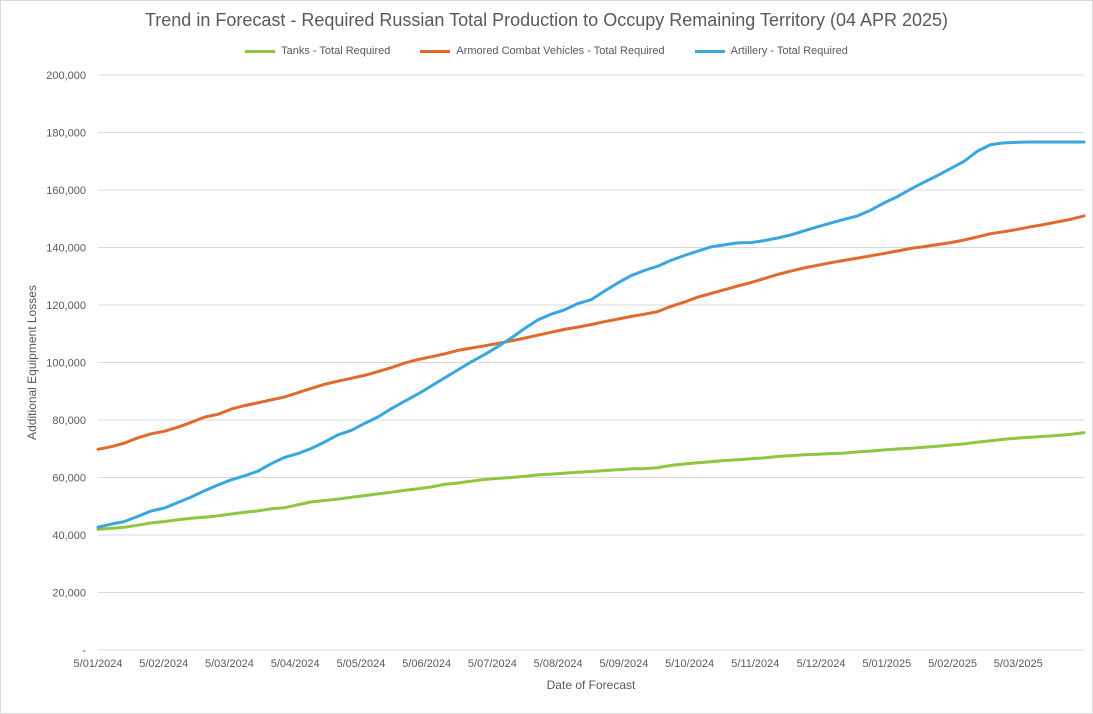 The height and width of the screenshot is (714, 1093). What do you see at coordinates (66, 134) in the screenshot?
I see `y-tick-label: 180,000` at bounding box center [66, 134].